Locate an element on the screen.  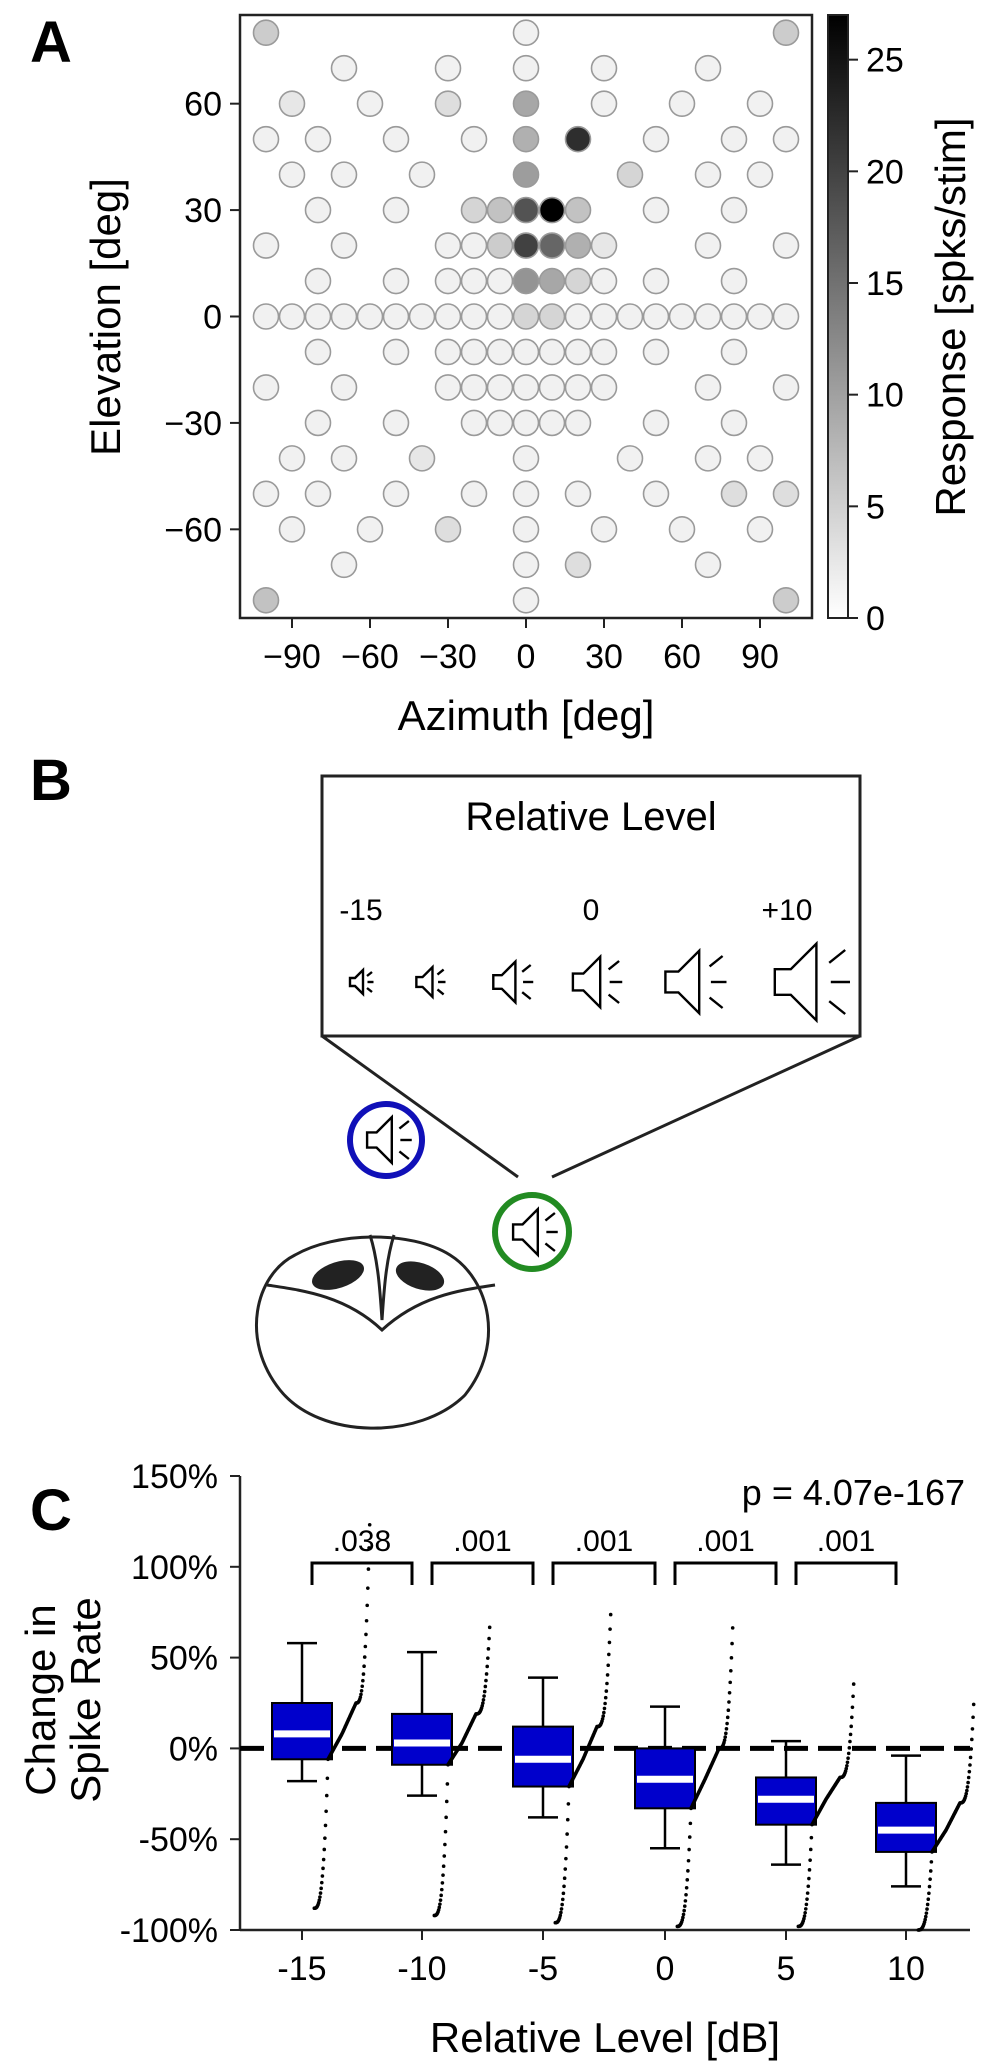
owl-head-outline is located at coordinates (372, 1332).